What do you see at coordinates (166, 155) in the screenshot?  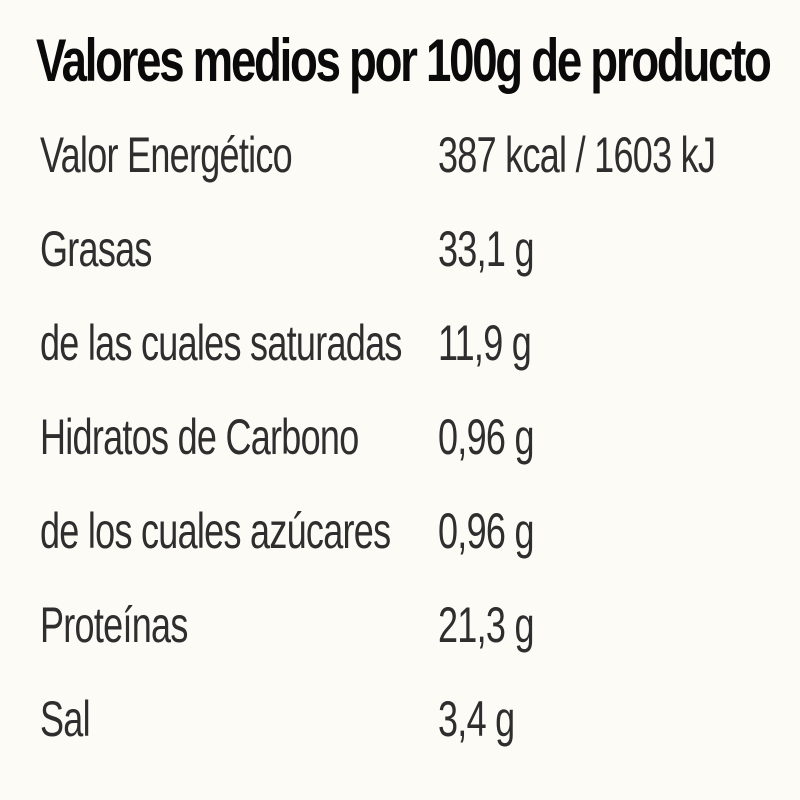 I see `nutrition-label: Valor Energético` at bounding box center [166, 155].